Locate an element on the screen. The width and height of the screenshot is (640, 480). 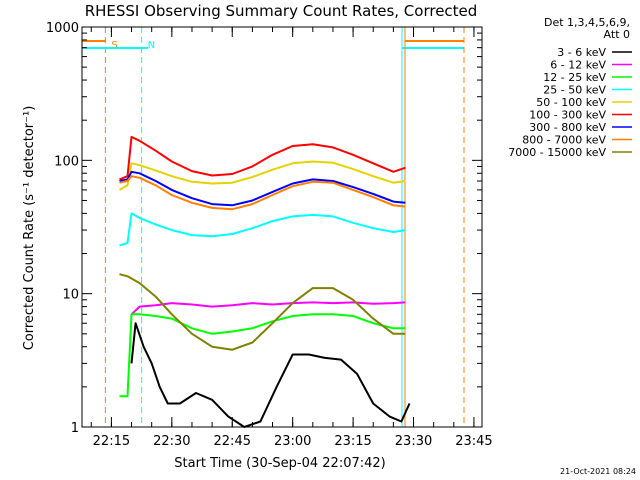
legend-label: 25 - 50 keV is located at coordinates (574, 90).